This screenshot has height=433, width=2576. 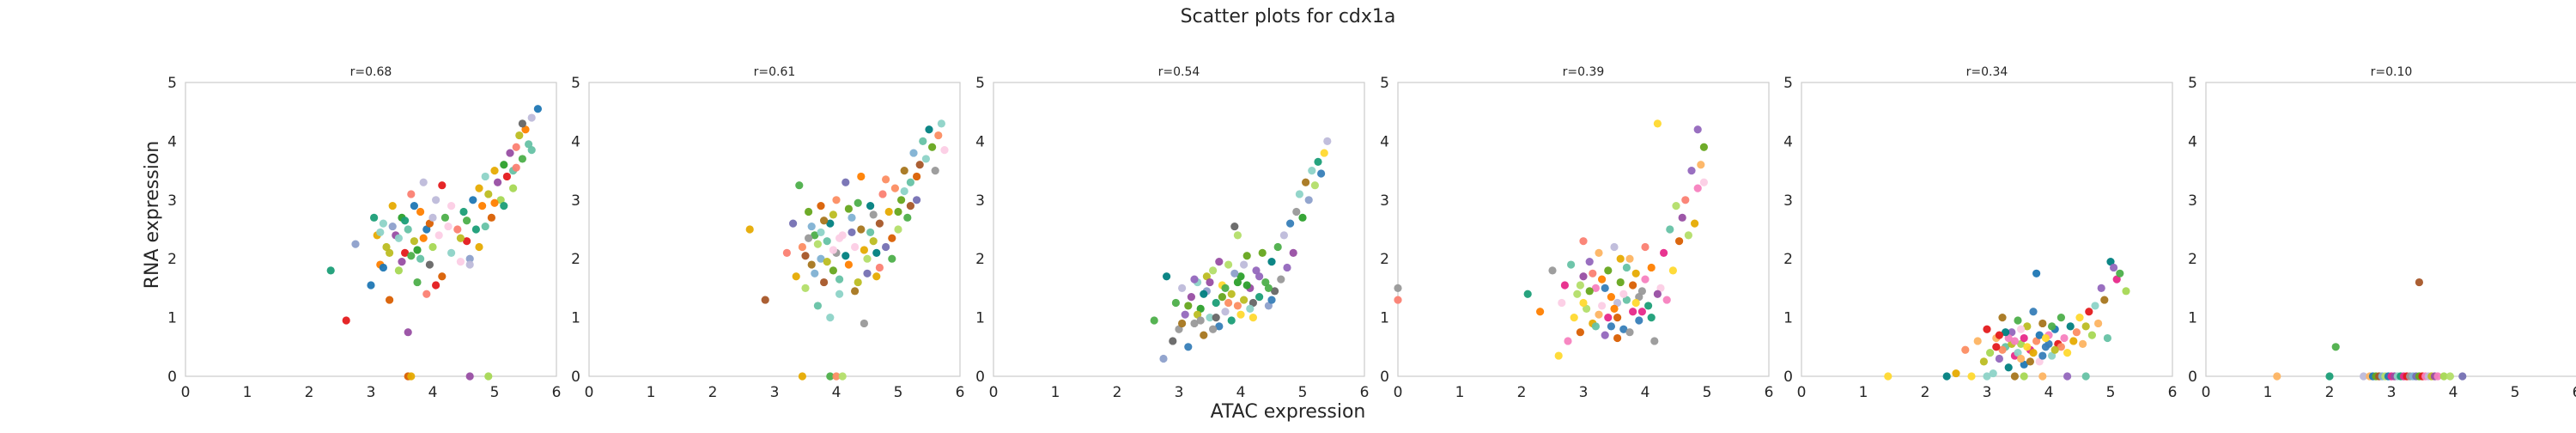 I want to click on plot-frame, so click(x=1583, y=229).